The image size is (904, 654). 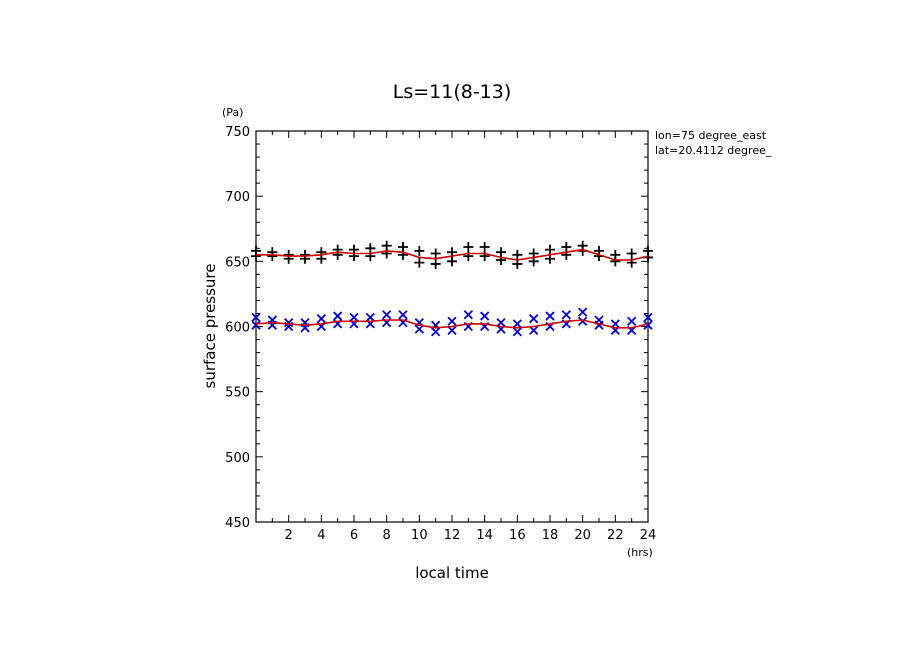 What do you see at coordinates (387, 535) in the screenshot?
I see `x-tick-label: 8` at bounding box center [387, 535].